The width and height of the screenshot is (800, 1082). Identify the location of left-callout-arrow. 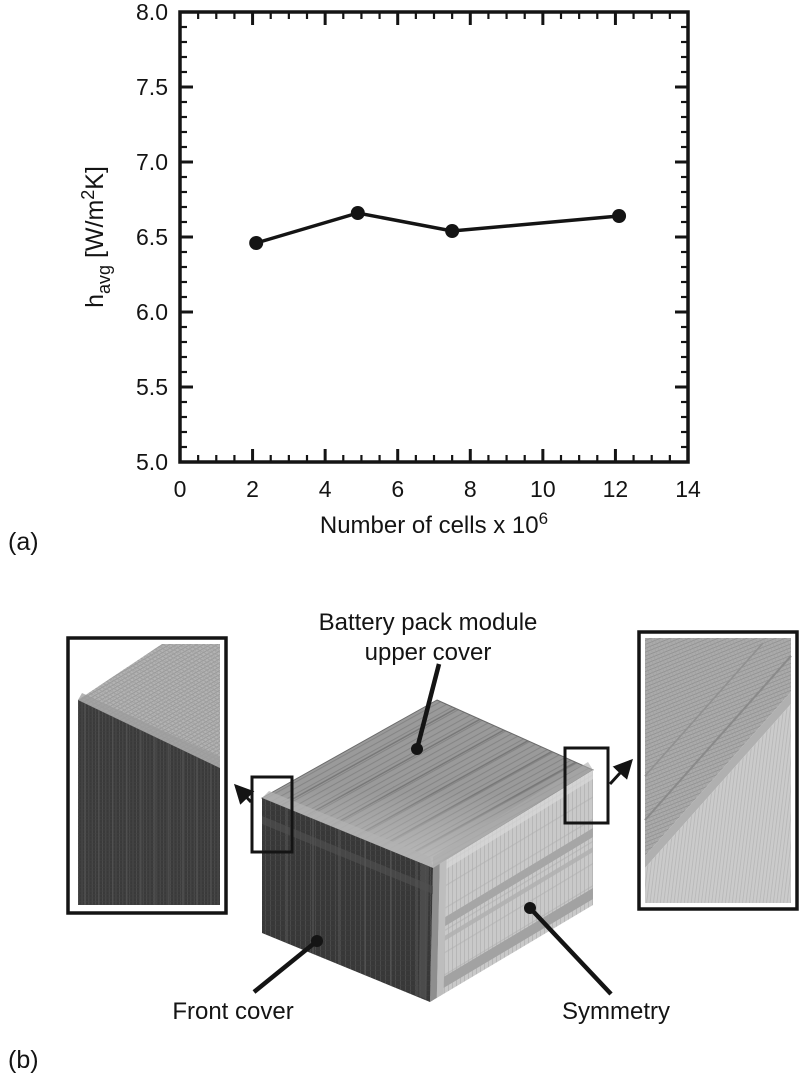
(244, 794).